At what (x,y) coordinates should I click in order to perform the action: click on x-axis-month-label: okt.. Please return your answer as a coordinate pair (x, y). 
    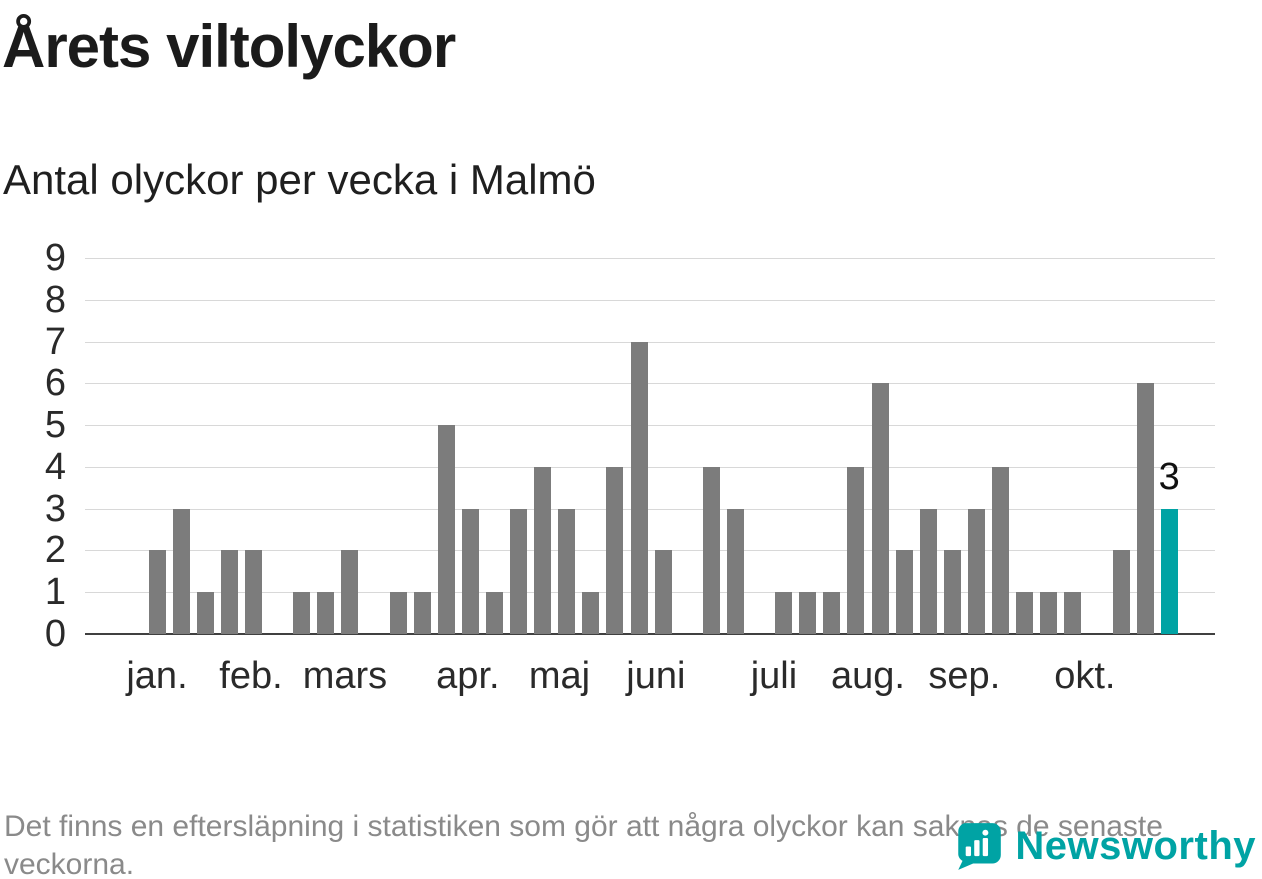
    Looking at the image, I should click on (1085, 676).